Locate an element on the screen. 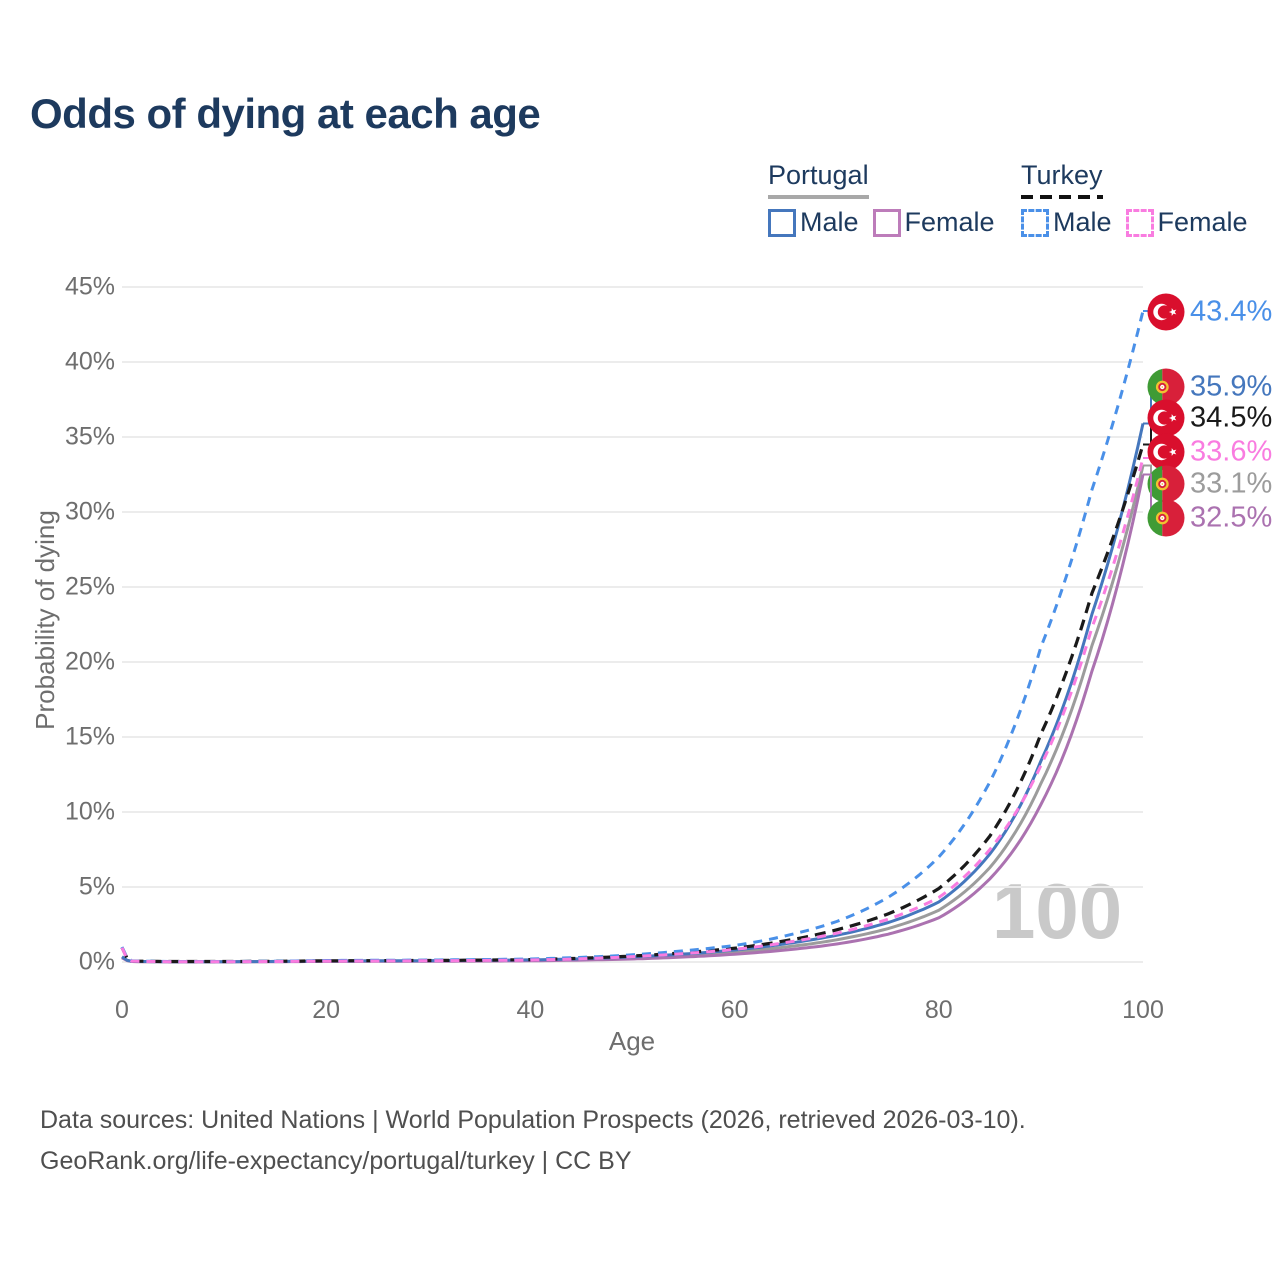 Image resolution: width=1280 pixels, height=1280 pixels. legend-swatch-turkey-male is located at coordinates (1035, 222).